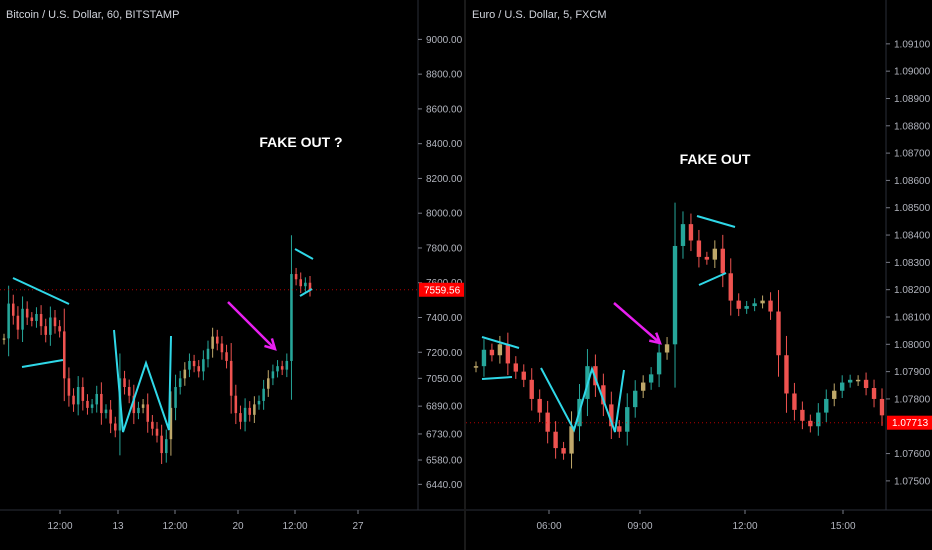 The height and width of the screenshot is (550, 932). What do you see at coordinates (715, 159) in the screenshot?
I see `fake-out-annotation: FAKE OUT` at bounding box center [715, 159].